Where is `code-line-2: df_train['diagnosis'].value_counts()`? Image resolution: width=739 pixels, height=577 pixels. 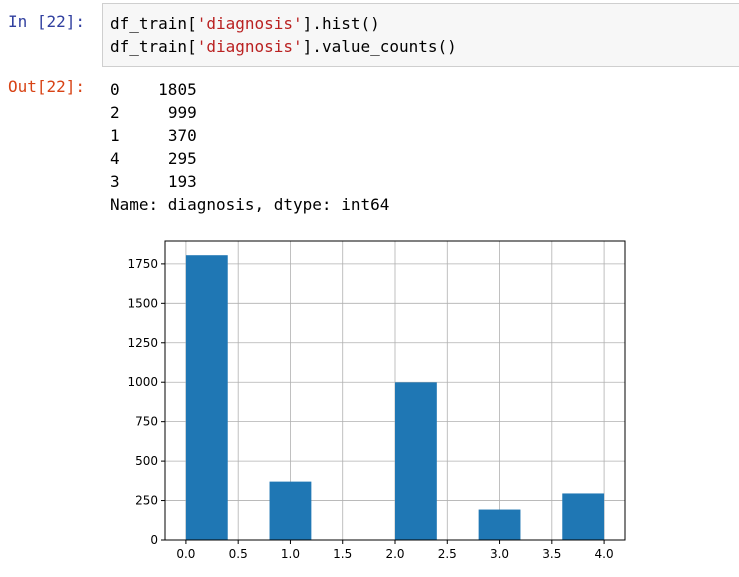
code-line-2: df_train['diagnosis'].value_counts() is located at coordinates (283, 46).